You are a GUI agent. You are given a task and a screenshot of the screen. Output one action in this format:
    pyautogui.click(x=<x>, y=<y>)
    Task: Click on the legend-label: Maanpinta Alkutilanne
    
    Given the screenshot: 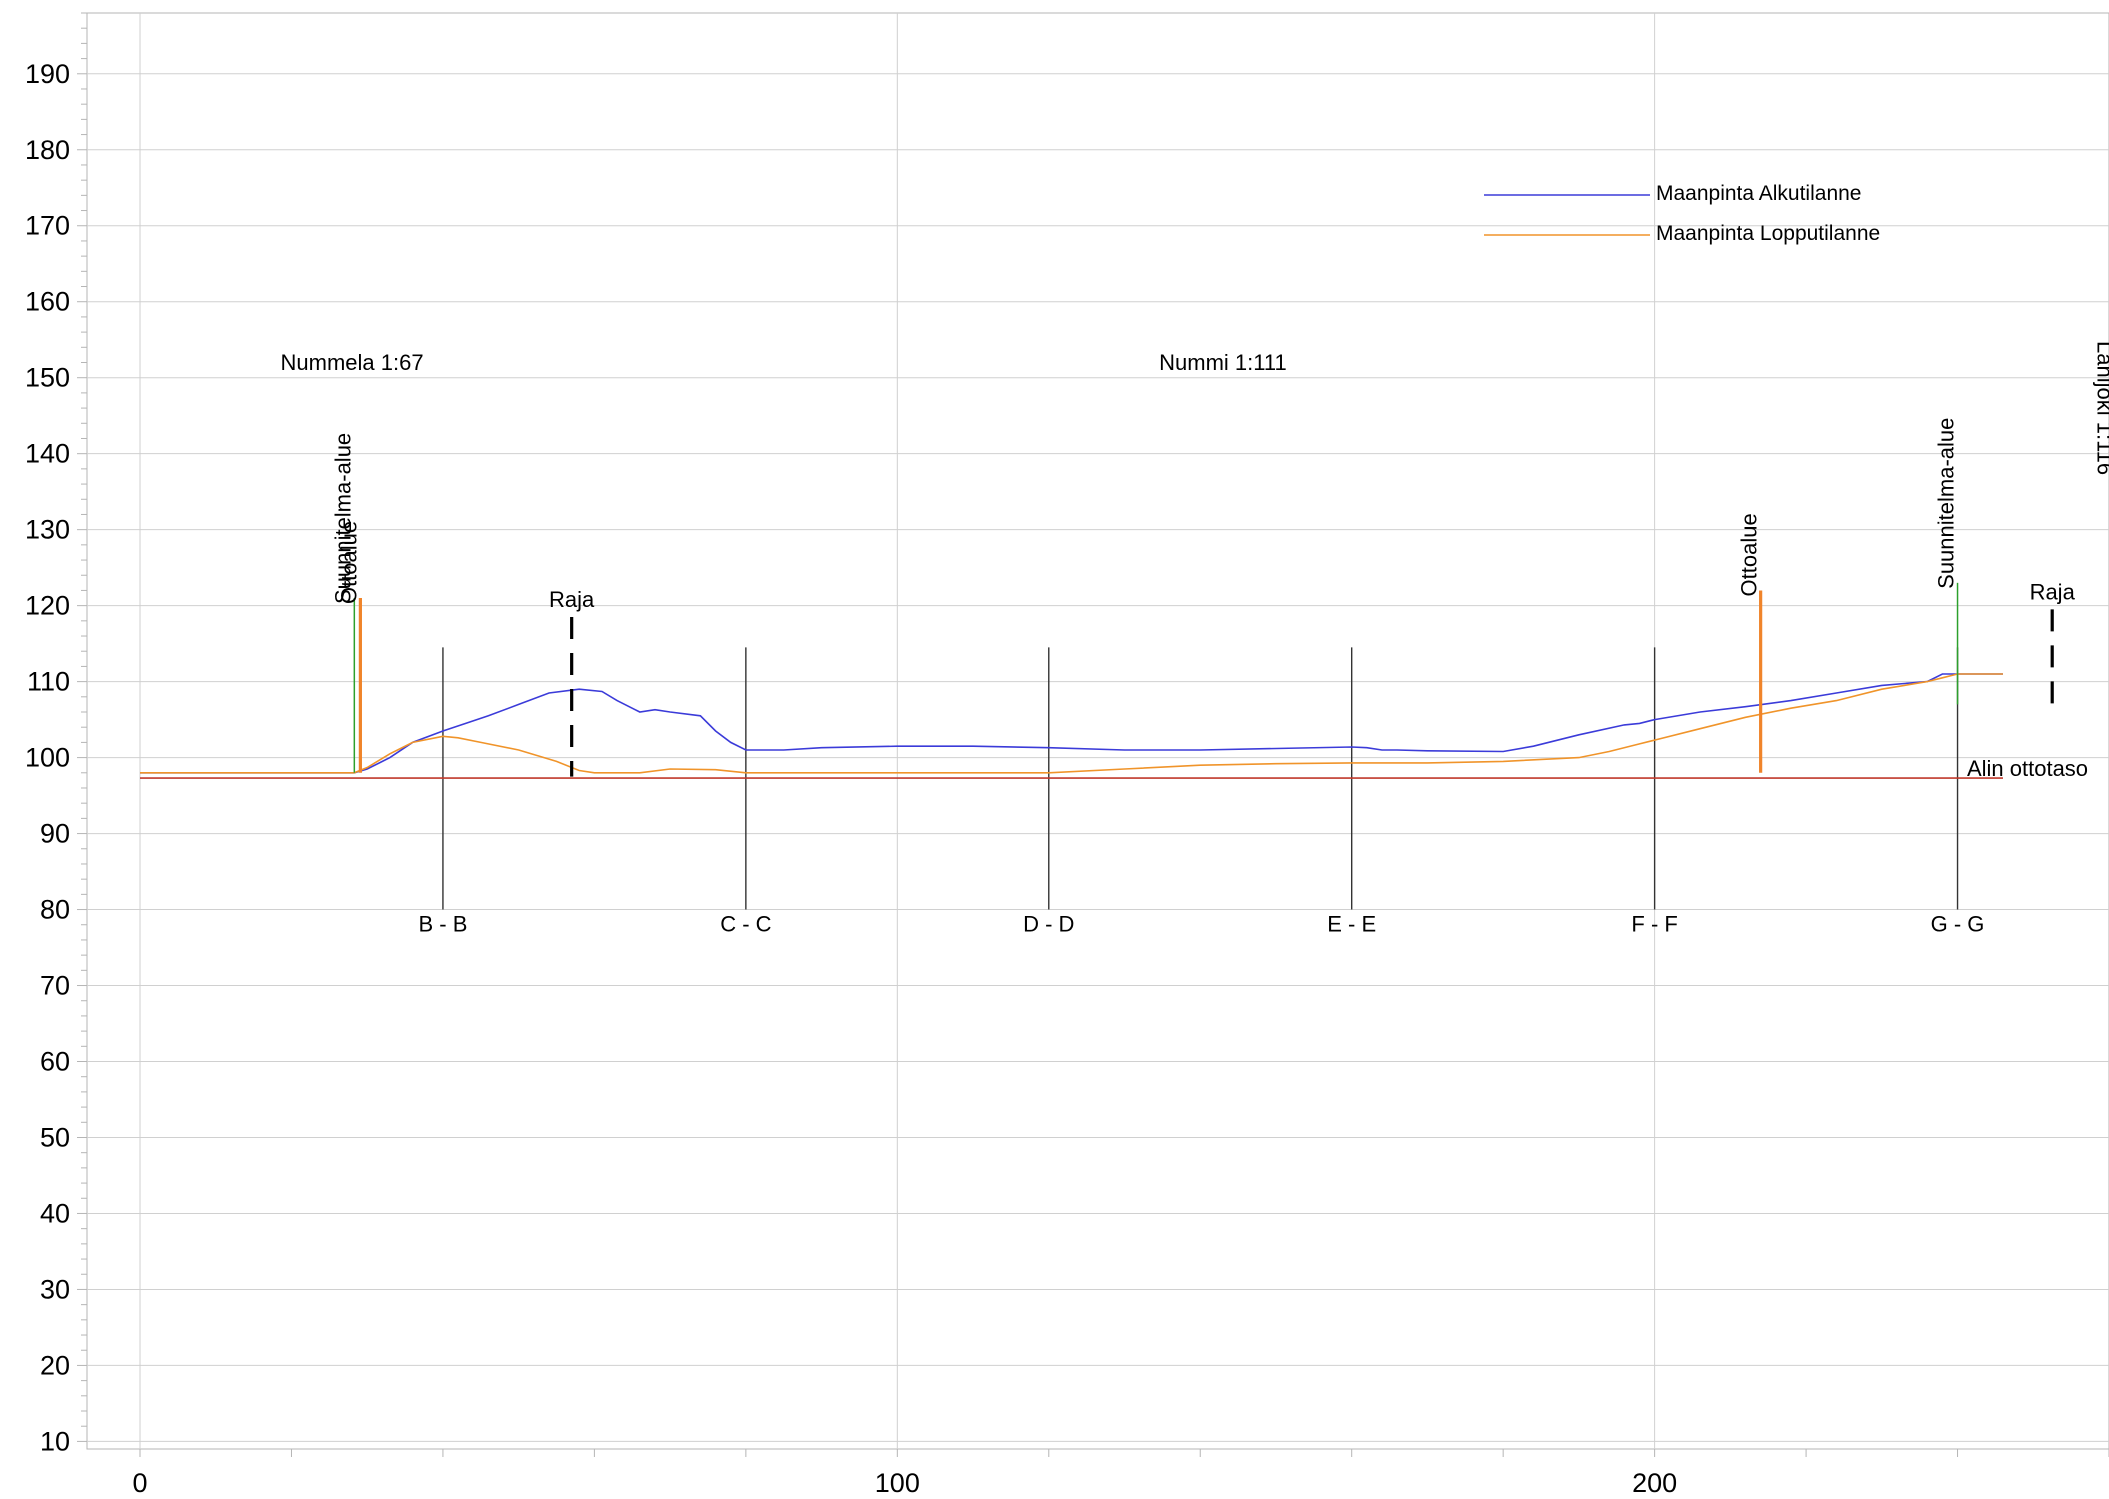 What is the action you would take?
    pyautogui.click(x=1758, y=193)
    